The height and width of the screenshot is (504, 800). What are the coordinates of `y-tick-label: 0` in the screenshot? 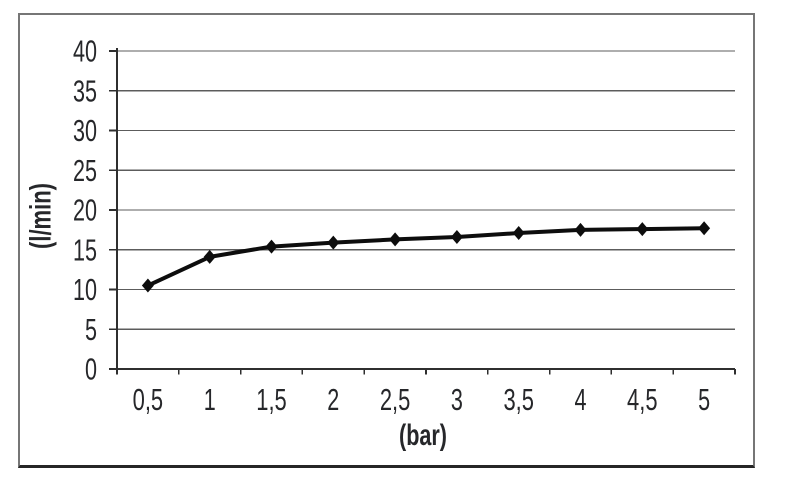 It's located at (91, 369).